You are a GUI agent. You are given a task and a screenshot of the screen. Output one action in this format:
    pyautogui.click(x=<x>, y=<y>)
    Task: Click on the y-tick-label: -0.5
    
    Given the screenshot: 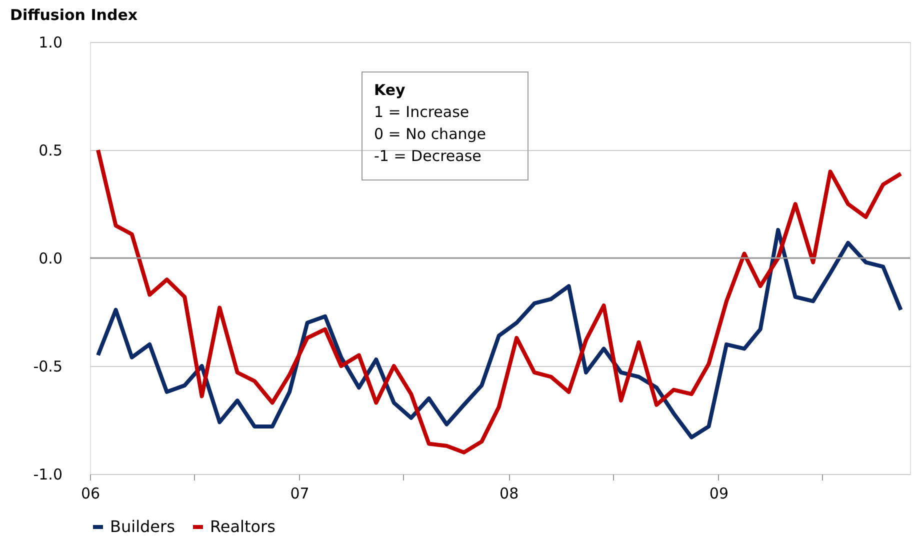 What is the action you would take?
    pyautogui.click(x=47, y=367)
    